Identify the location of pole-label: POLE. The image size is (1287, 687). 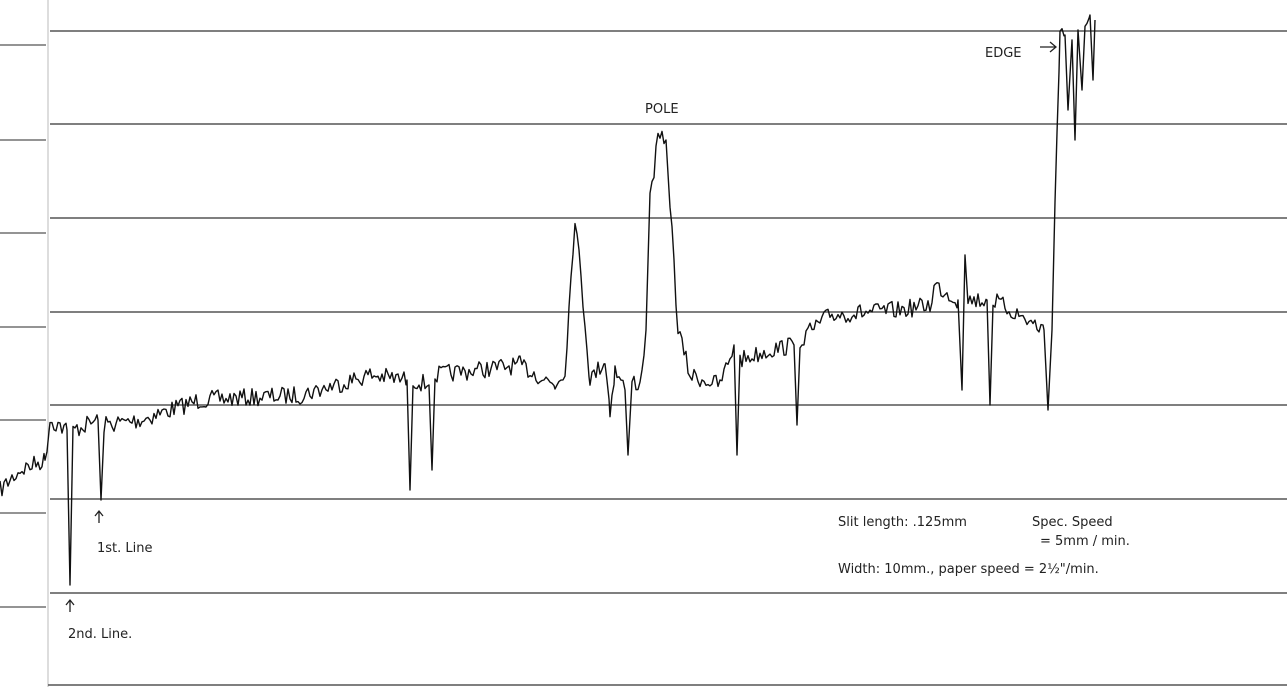
(662, 109).